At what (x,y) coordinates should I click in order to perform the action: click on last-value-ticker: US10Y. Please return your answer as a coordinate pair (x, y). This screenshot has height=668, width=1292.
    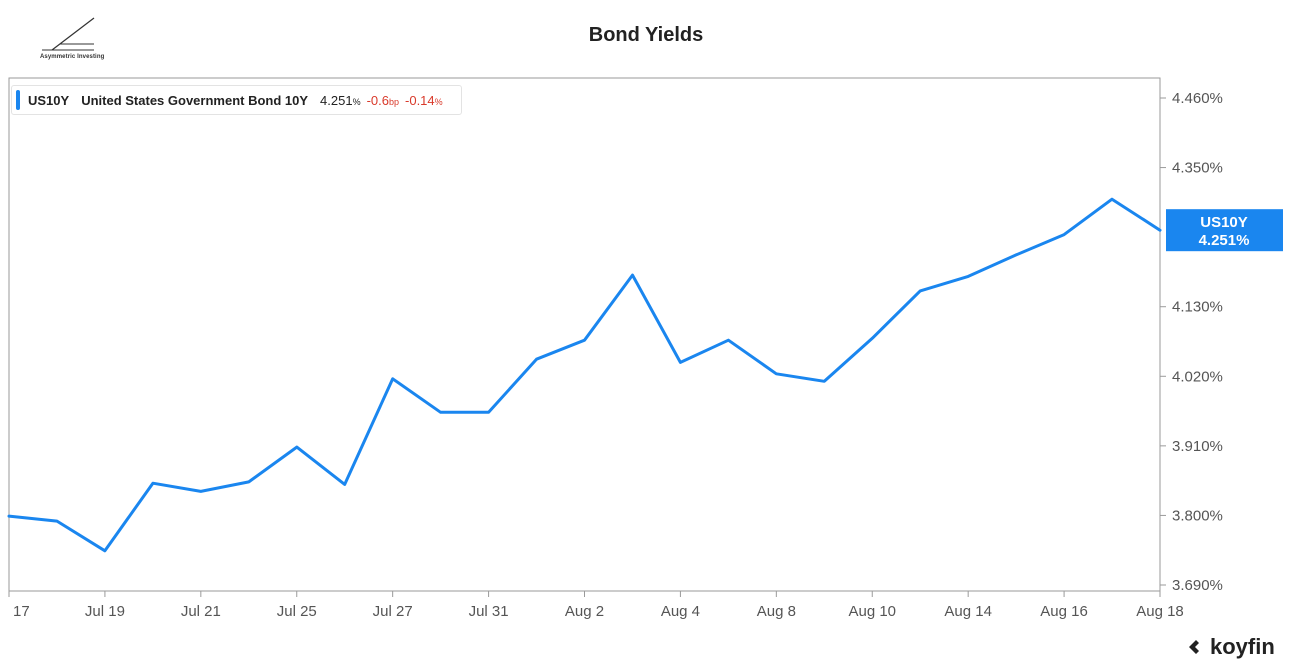
    Looking at the image, I should click on (1224, 222).